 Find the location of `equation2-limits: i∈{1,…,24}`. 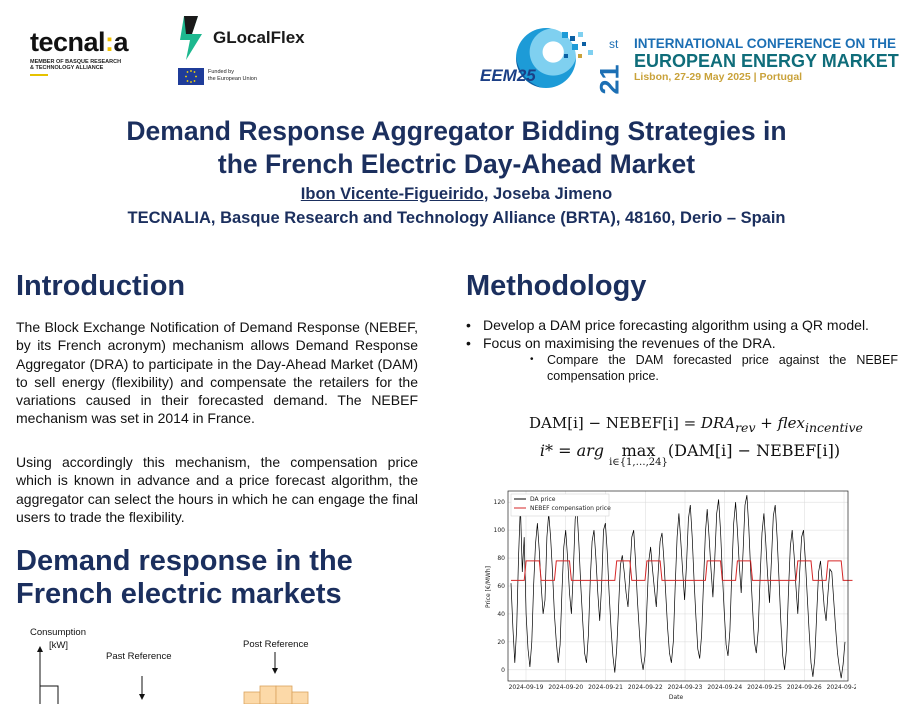

equation2-limits: i∈{1,…,24} is located at coordinates (638, 462).